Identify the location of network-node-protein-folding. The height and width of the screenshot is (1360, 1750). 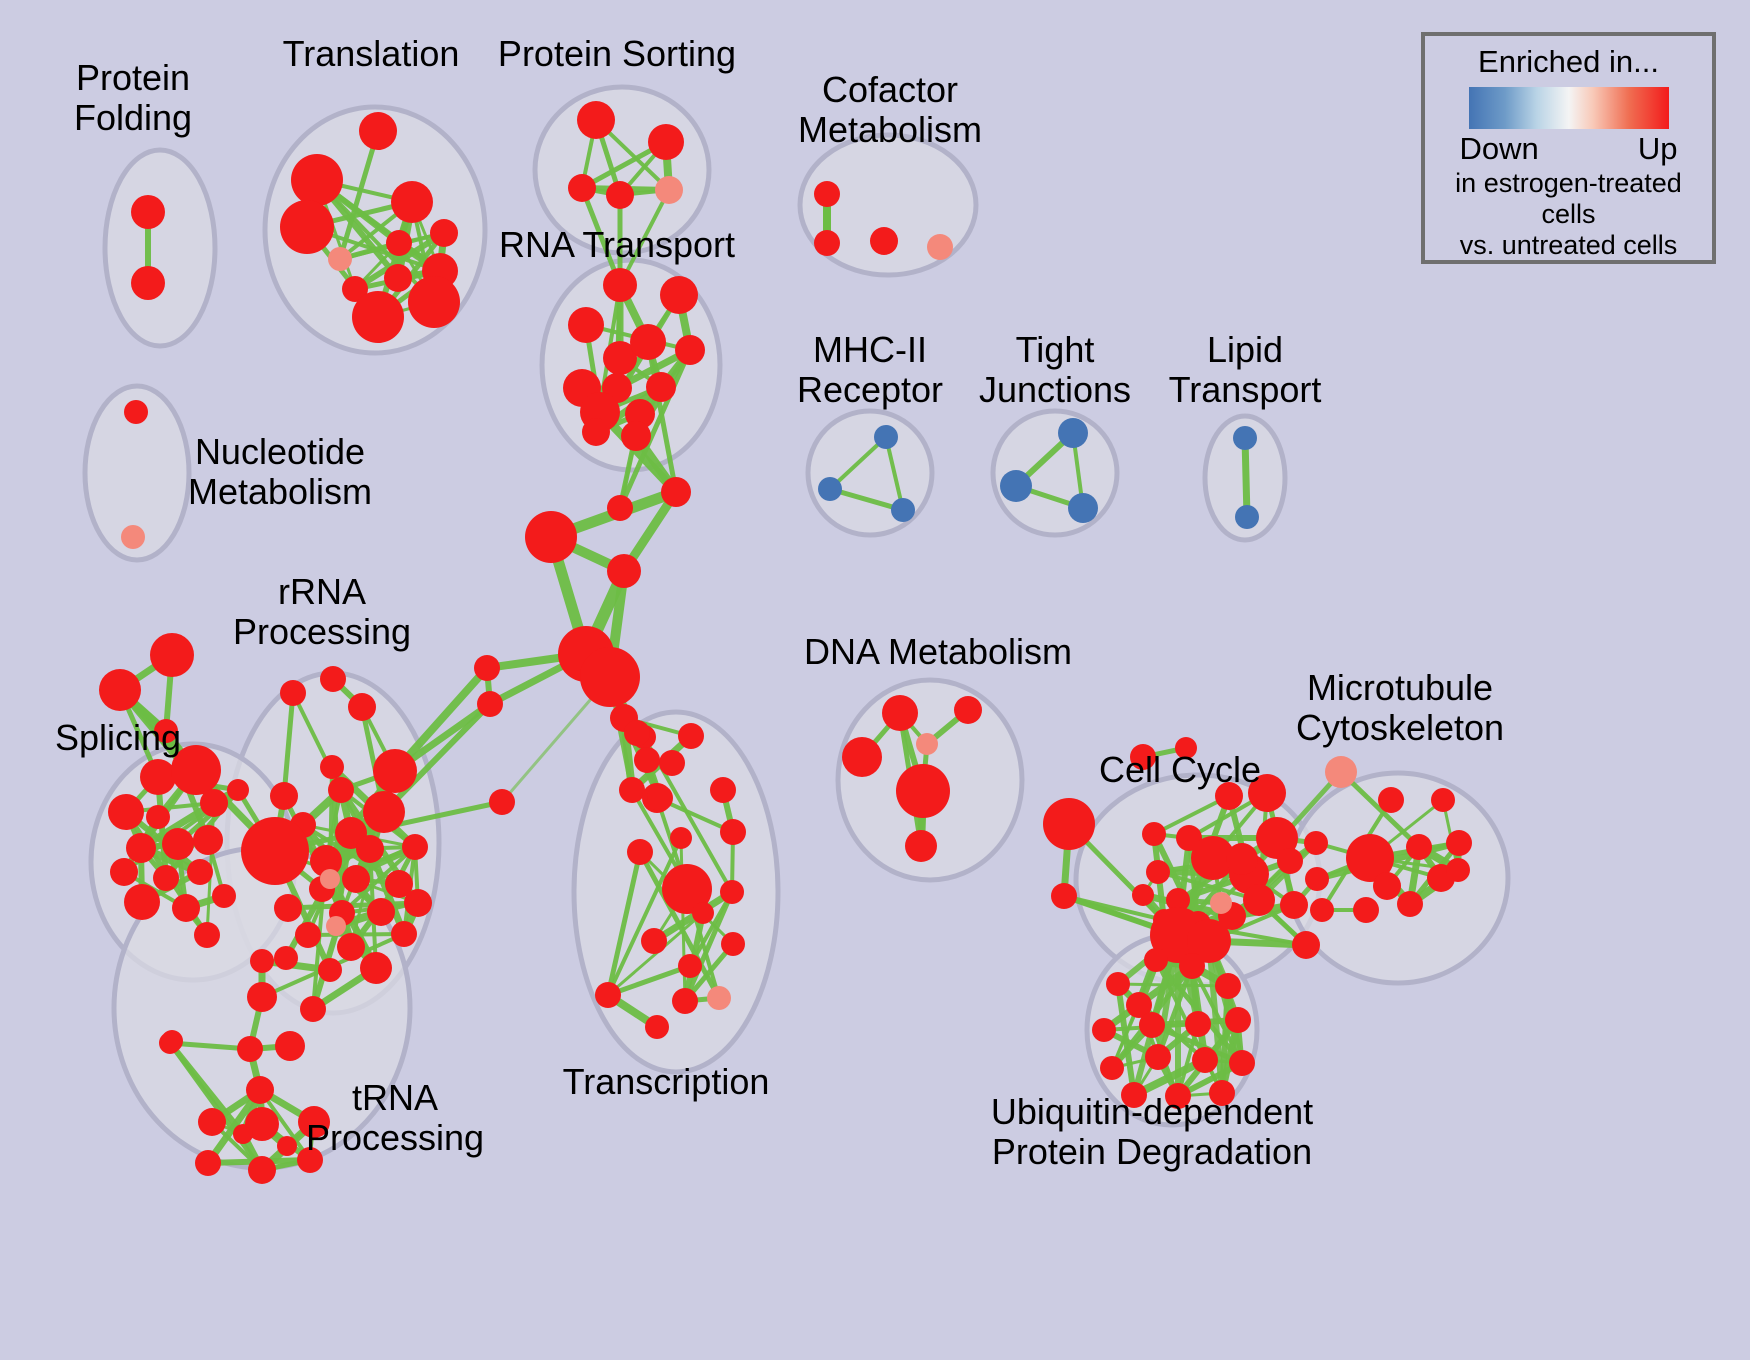
(148, 212).